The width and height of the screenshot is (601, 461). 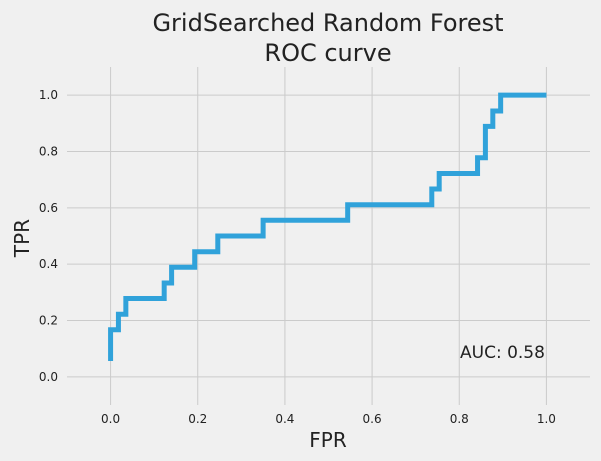 What do you see at coordinates (372, 419) in the screenshot?
I see `x-tick-label: 0.6` at bounding box center [372, 419].